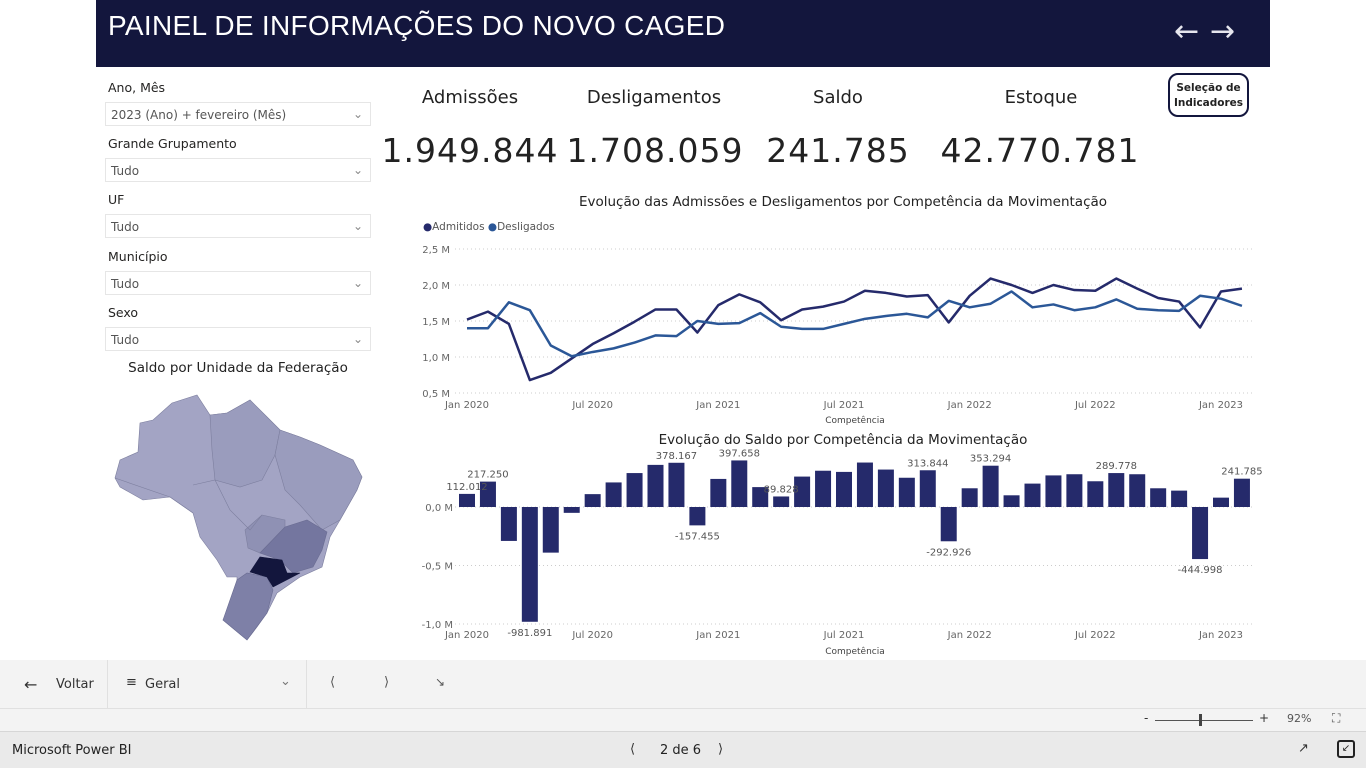 This screenshot has height=768, width=1366. I want to click on zoom-slider-track, so click(1204, 720).